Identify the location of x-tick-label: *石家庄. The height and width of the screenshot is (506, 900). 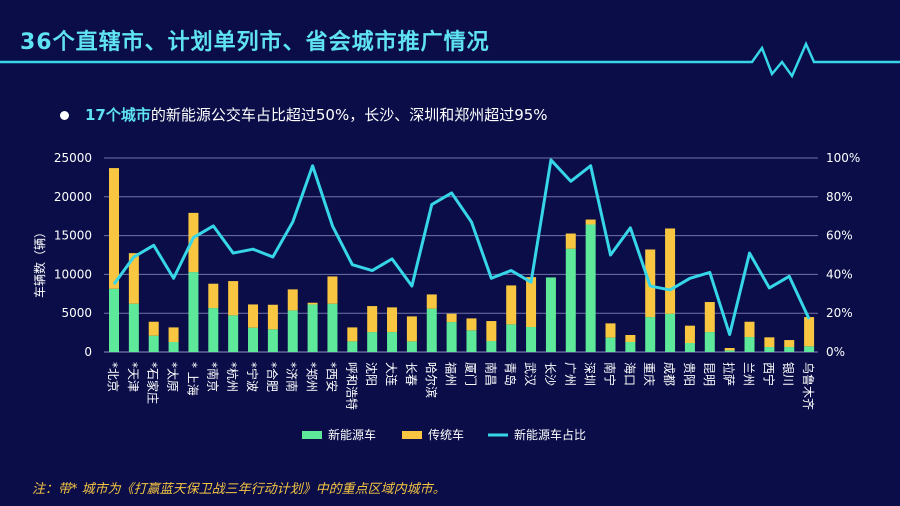
(153, 383).